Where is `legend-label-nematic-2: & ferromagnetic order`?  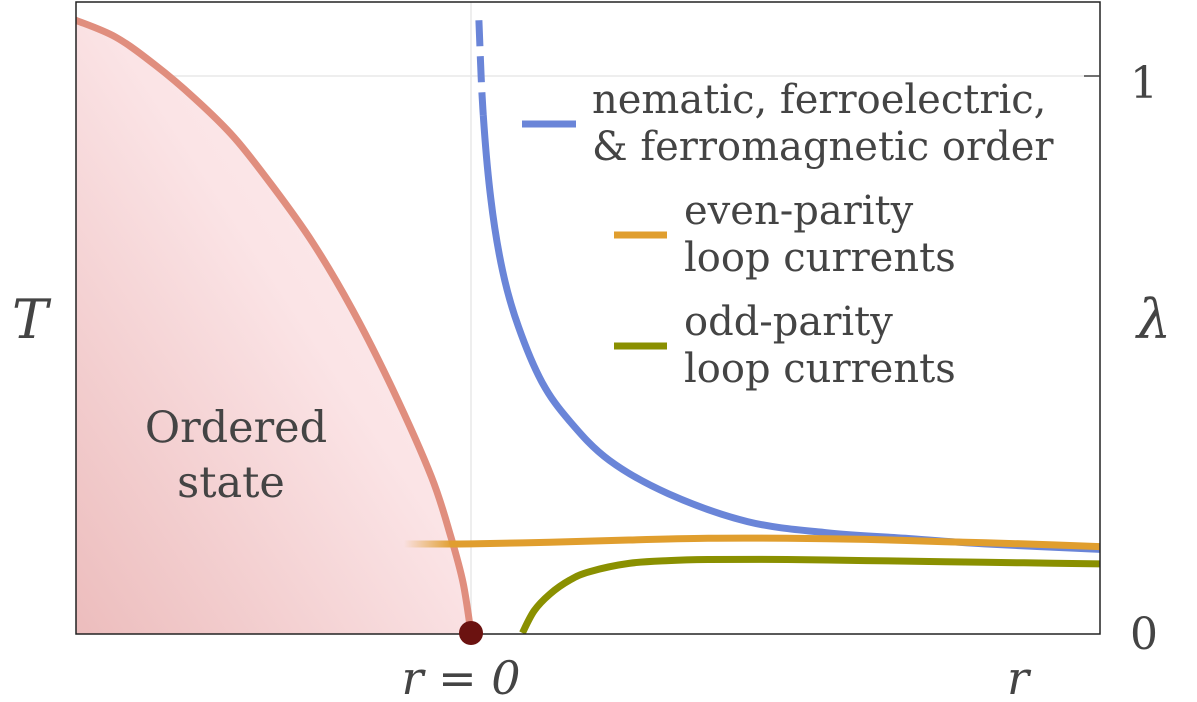 legend-label-nematic-2: & ferromagnetic order is located at coordinates (823, 147).